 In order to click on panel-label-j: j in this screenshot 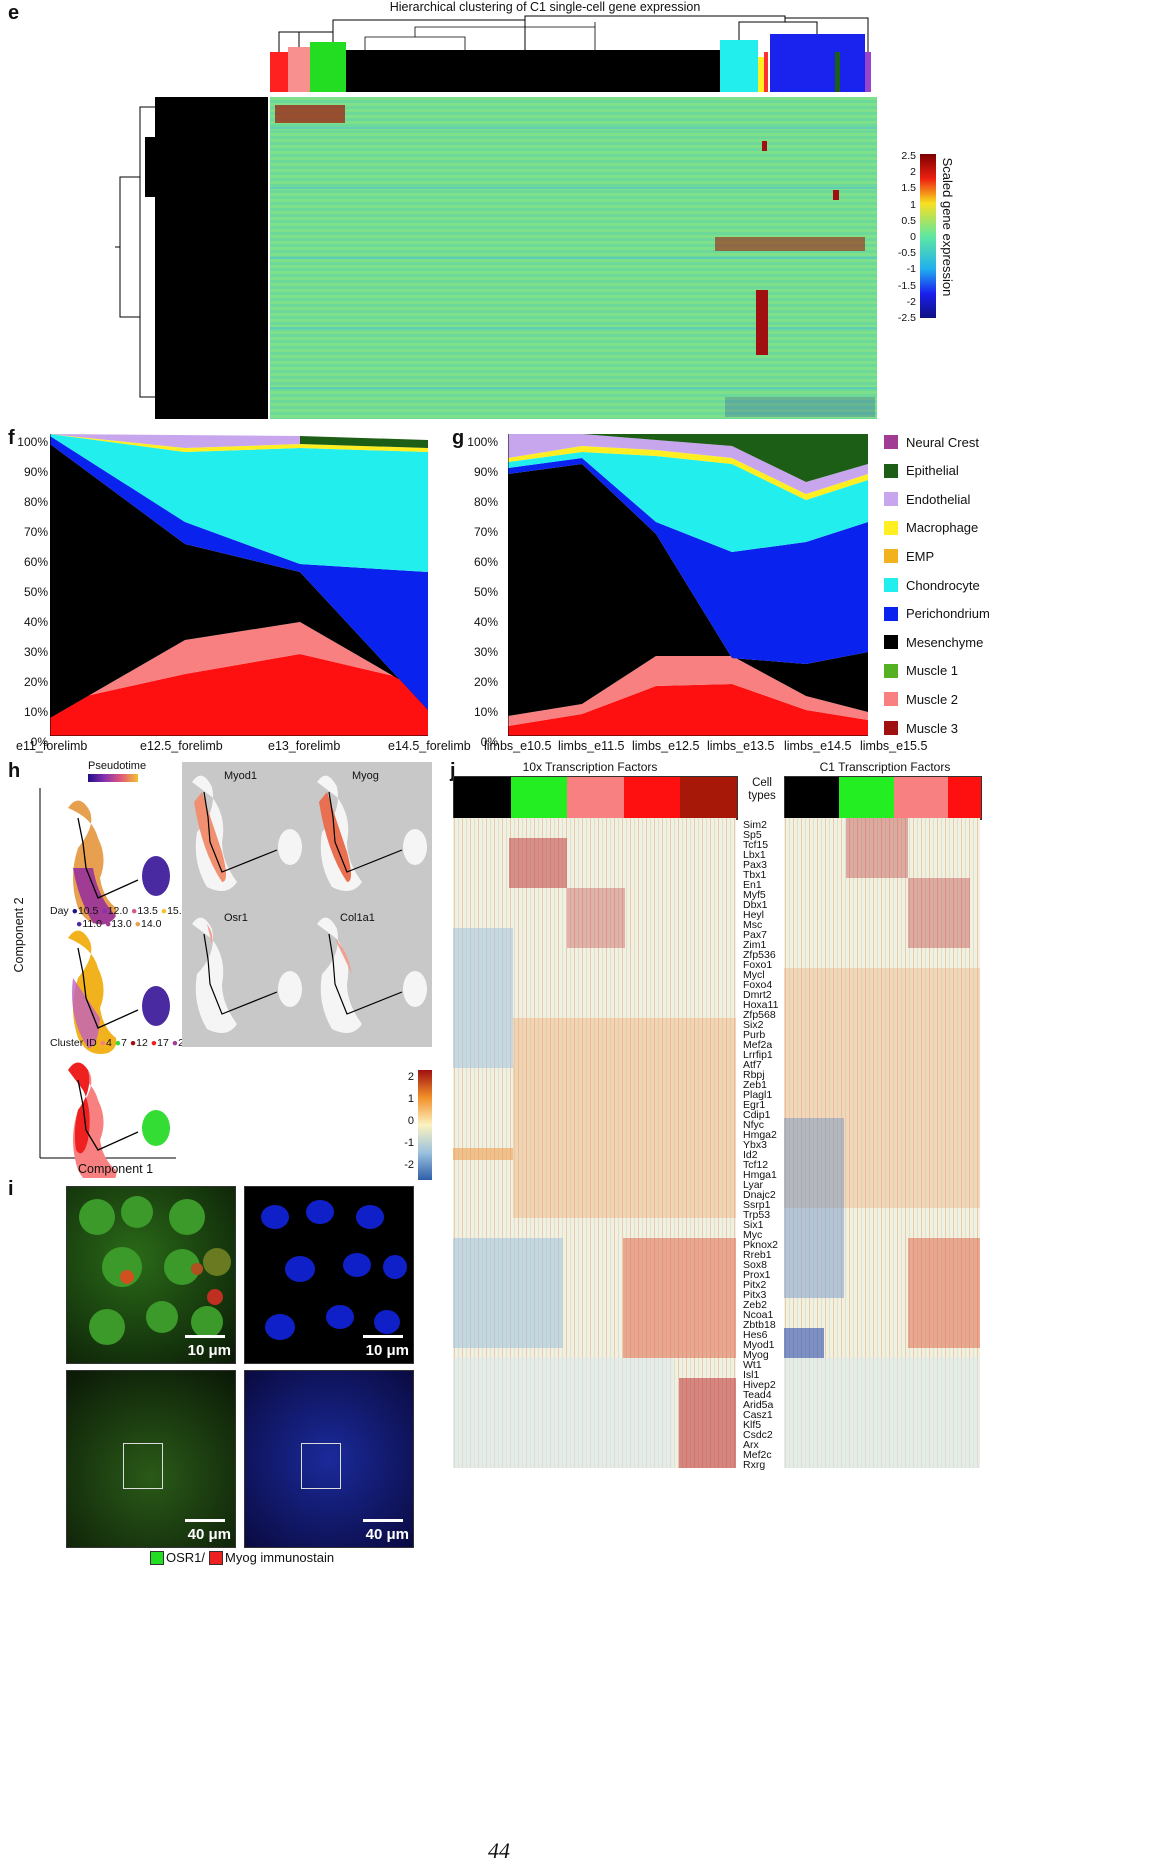, I will do `click(453, 771)`.